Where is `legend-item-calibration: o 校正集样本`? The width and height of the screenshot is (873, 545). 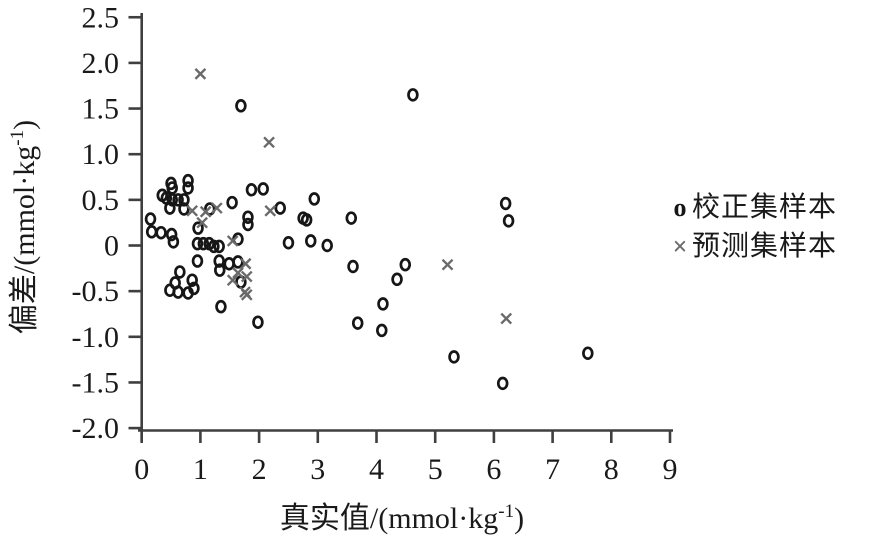 legend-item-calibration: o 校正集样本 is located at coordinates (752, 207).